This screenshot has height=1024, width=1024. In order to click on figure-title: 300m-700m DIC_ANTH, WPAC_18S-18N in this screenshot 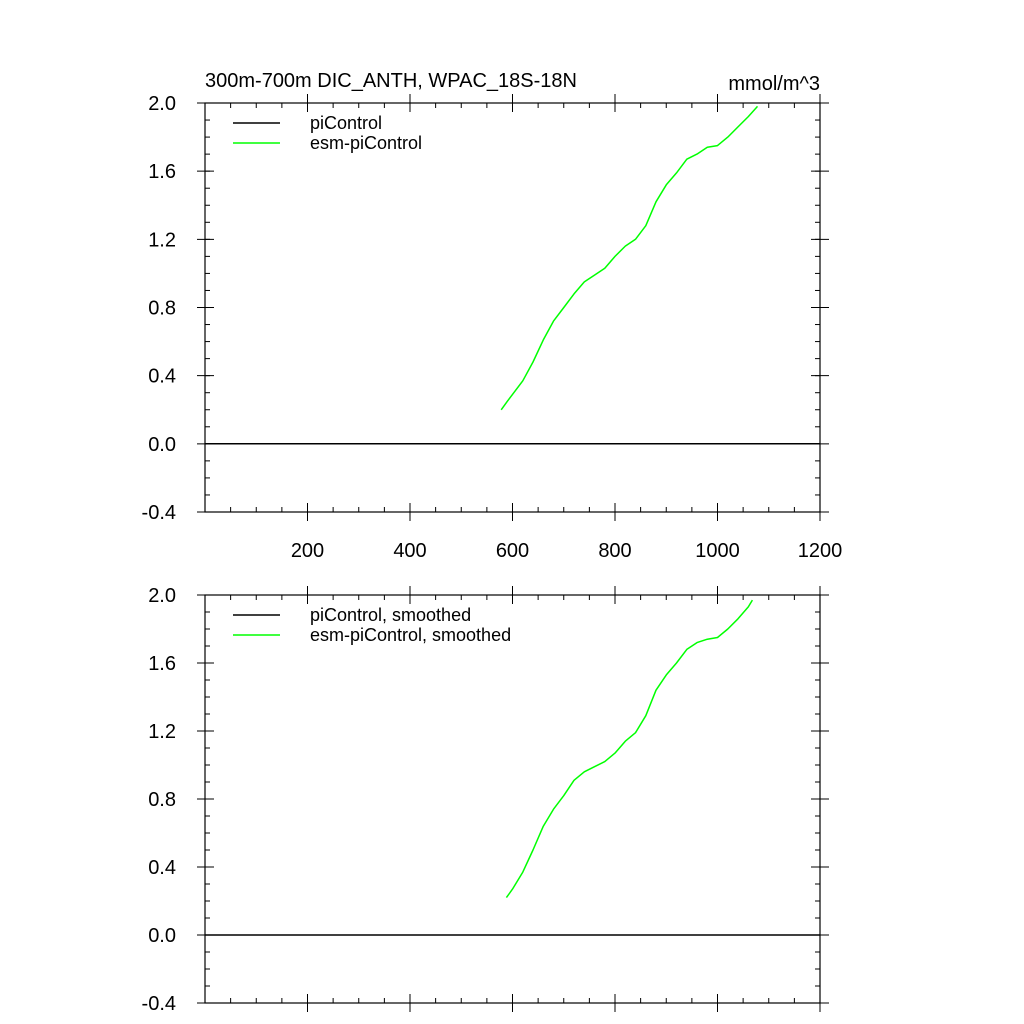, I will do `click(391, 81)`.